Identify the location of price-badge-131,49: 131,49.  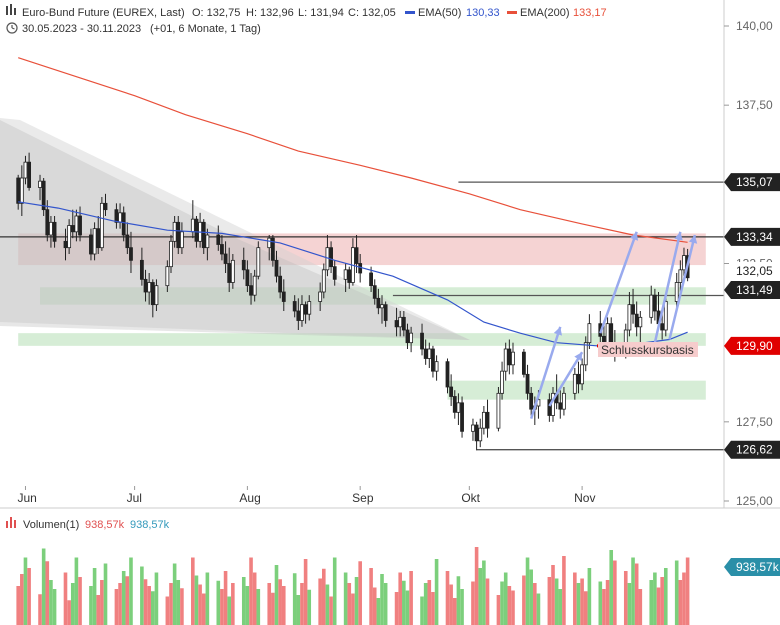
(752, 290).